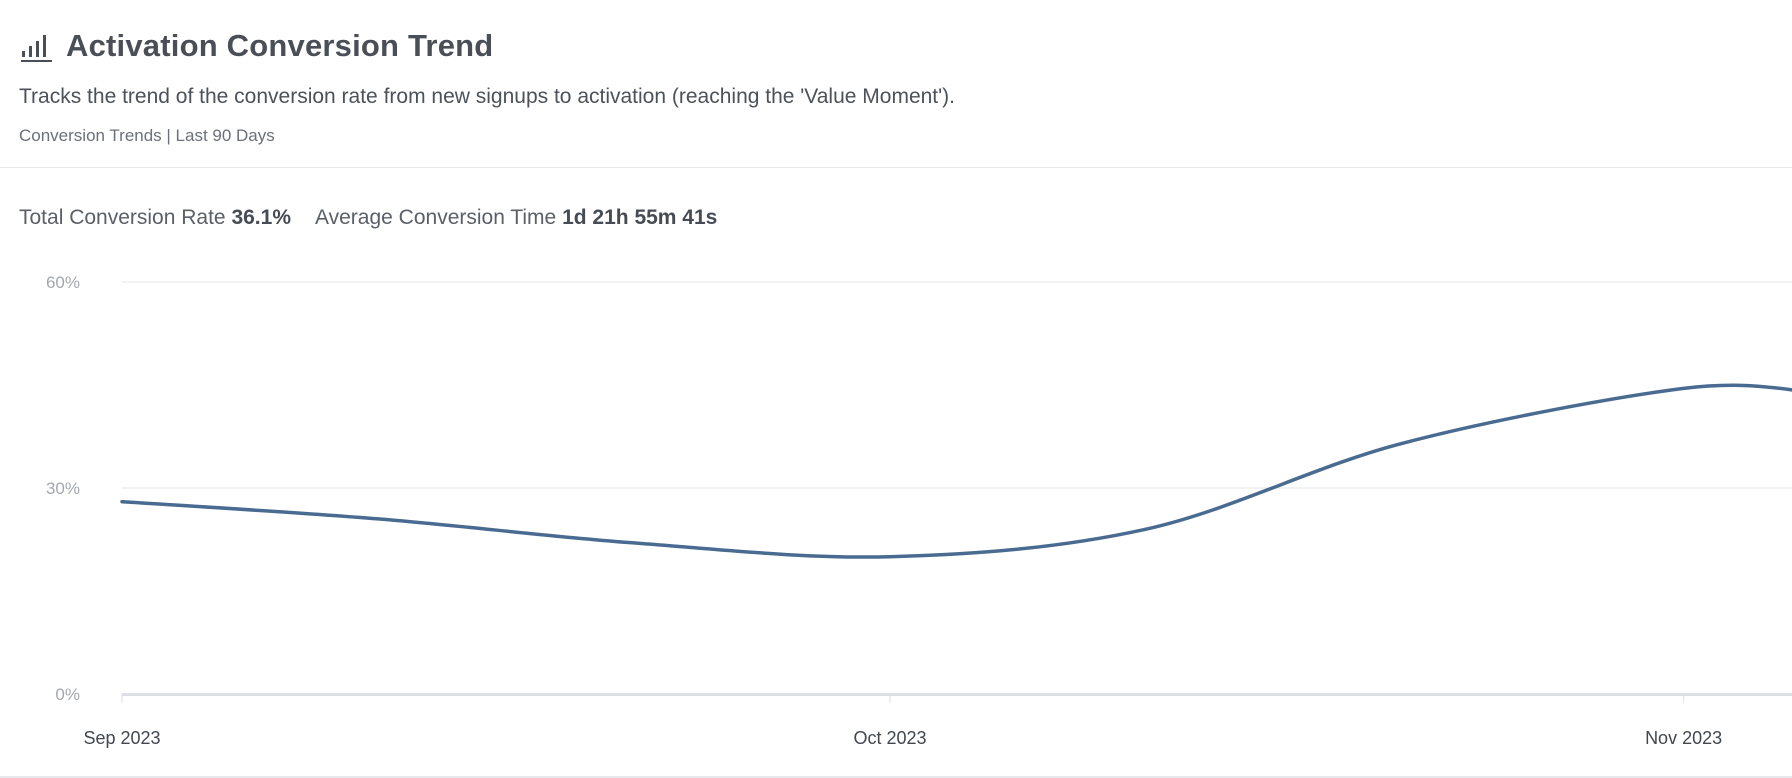 Image resolution: width=1792 pixels, height=778 pixels. Describe the element at coordinates (63, 282) in the screenshot. I see `y-tick-label: 60%` at that location.